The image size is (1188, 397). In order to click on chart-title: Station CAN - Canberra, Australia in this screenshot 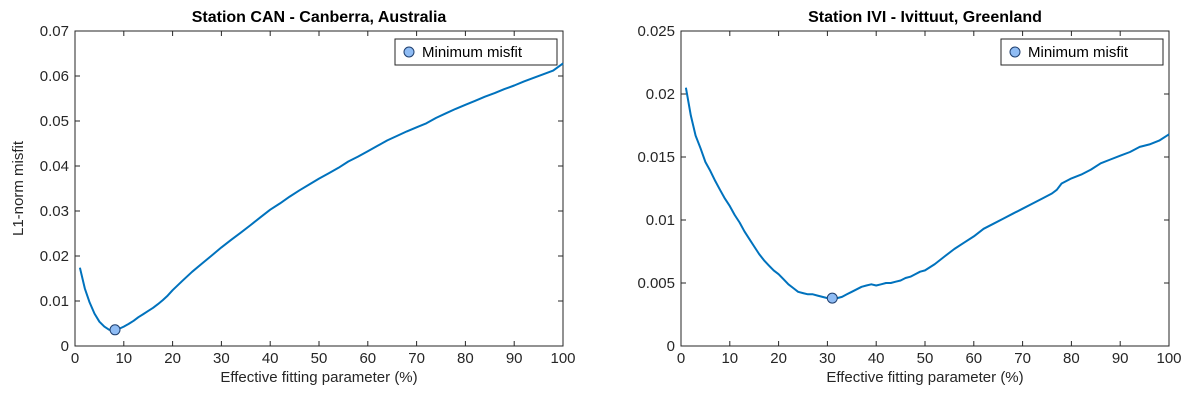, I will do `click(319, 17)`.